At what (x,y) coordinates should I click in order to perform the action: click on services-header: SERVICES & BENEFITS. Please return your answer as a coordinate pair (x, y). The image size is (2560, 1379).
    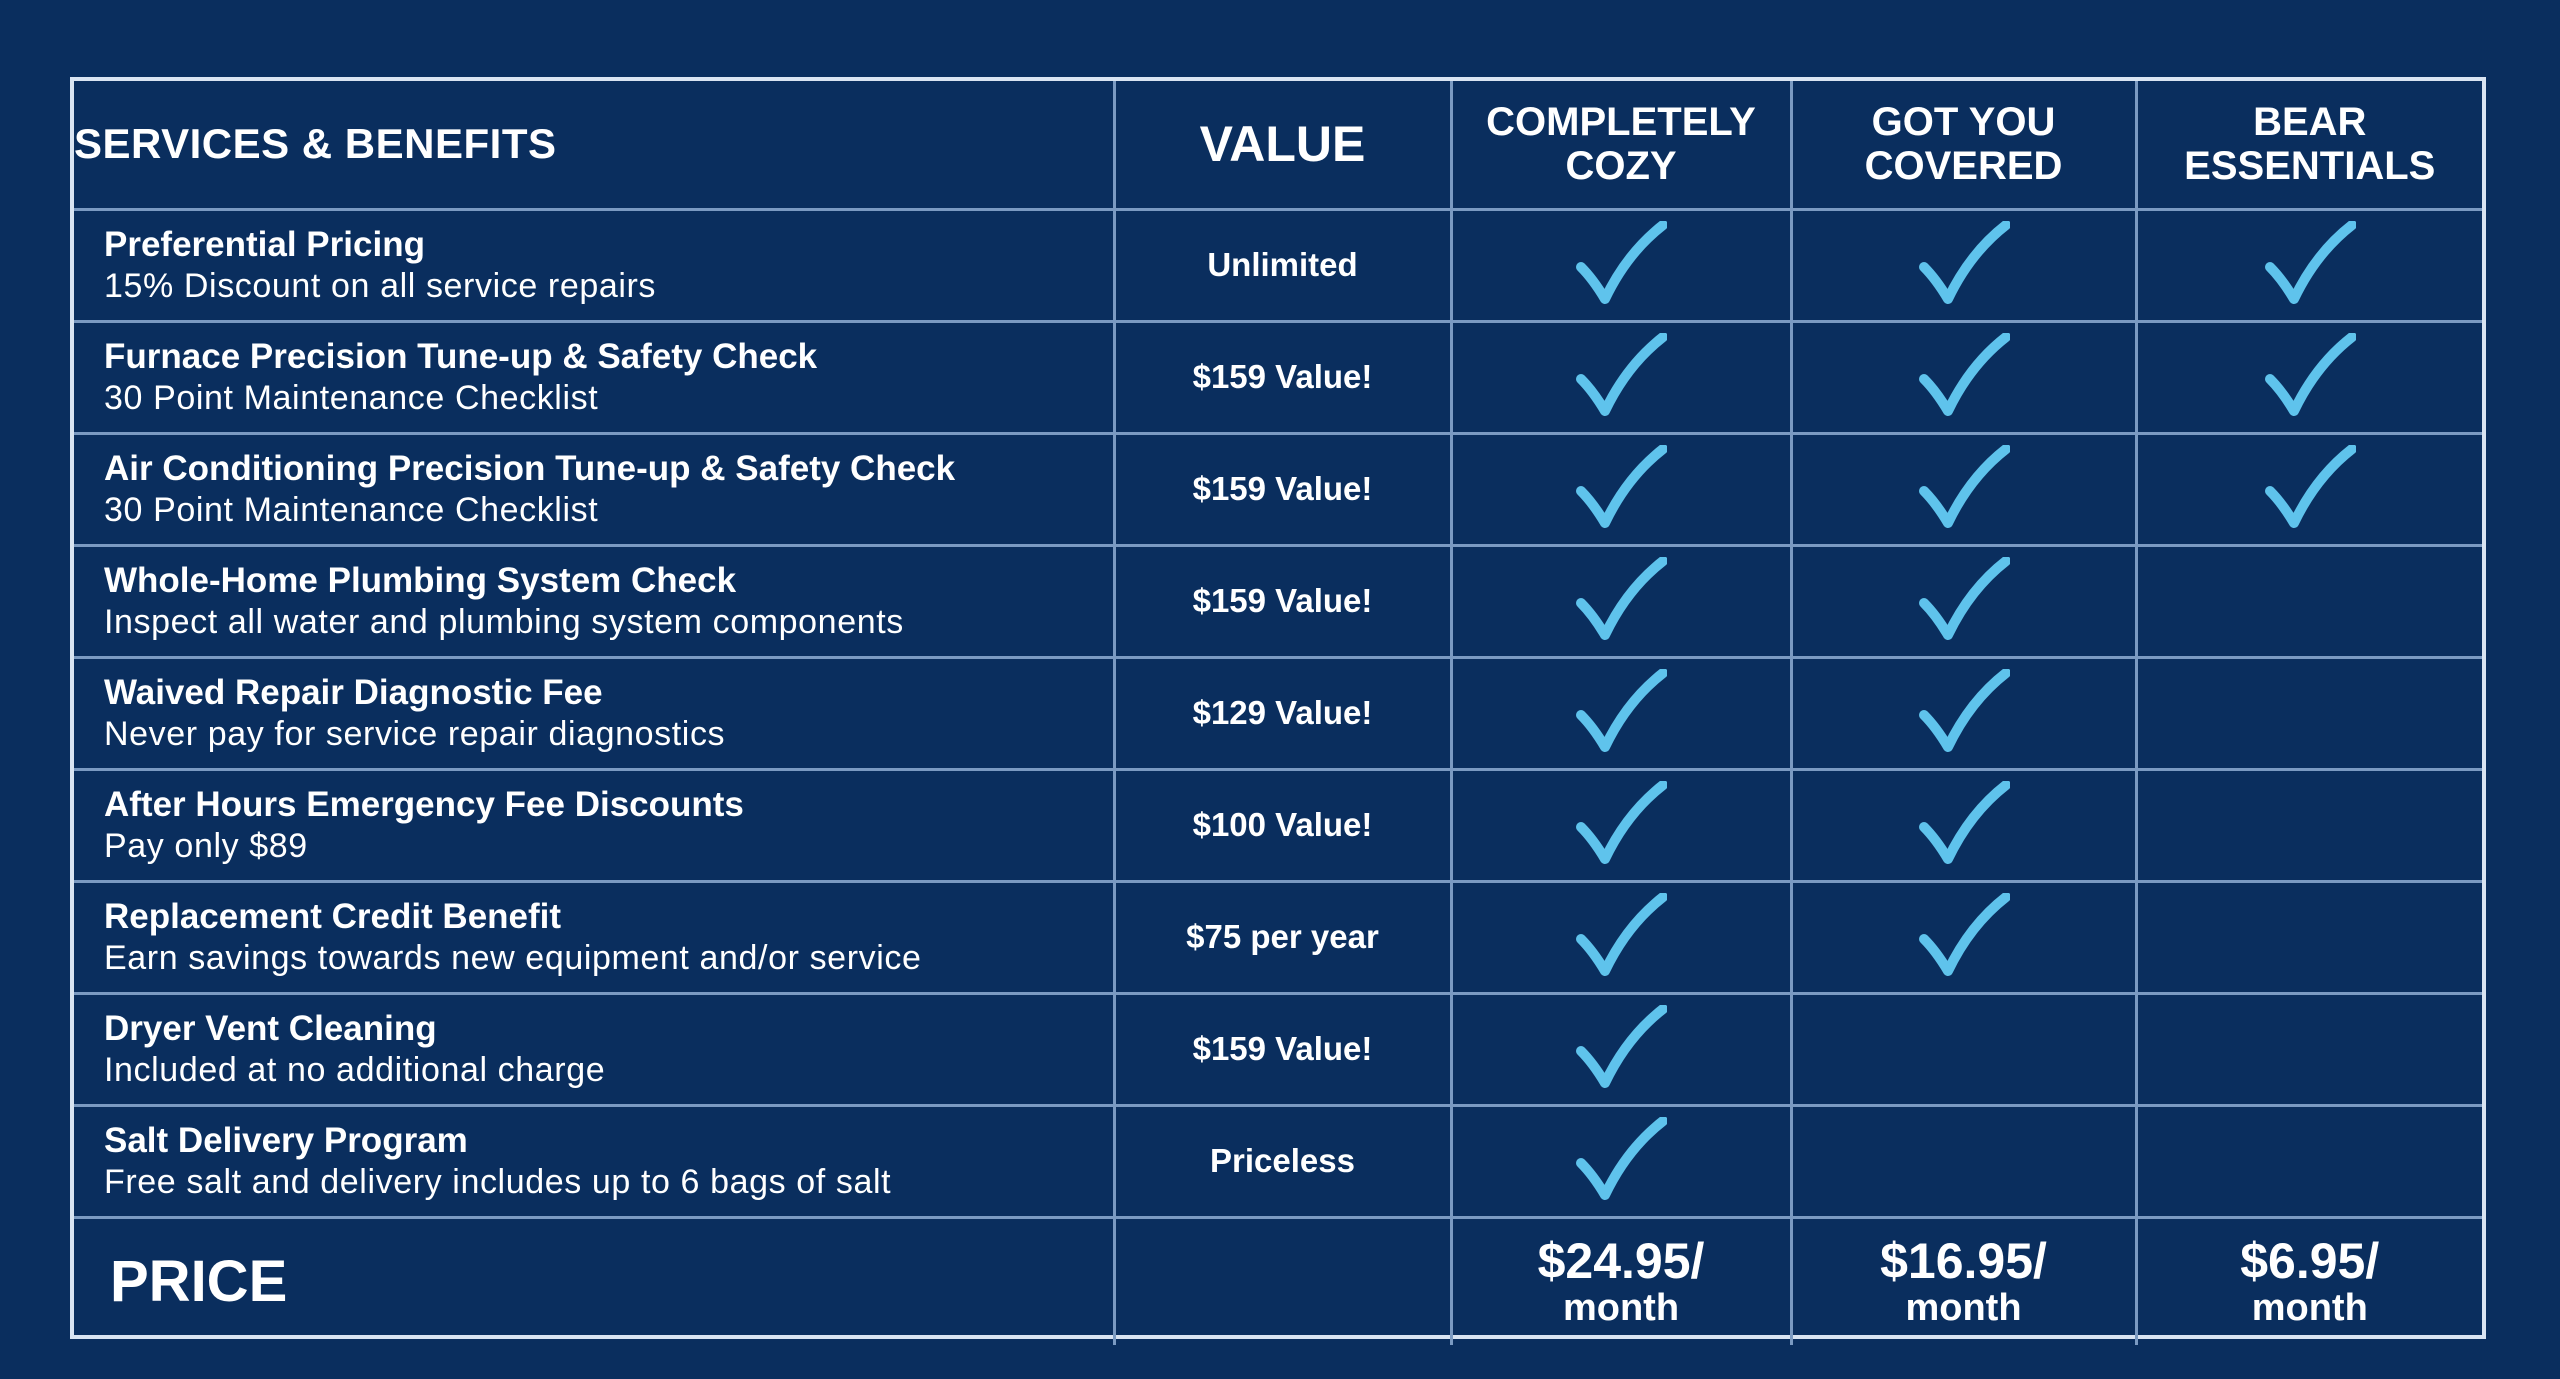
    Looking at the image, I should click on (595, 146).